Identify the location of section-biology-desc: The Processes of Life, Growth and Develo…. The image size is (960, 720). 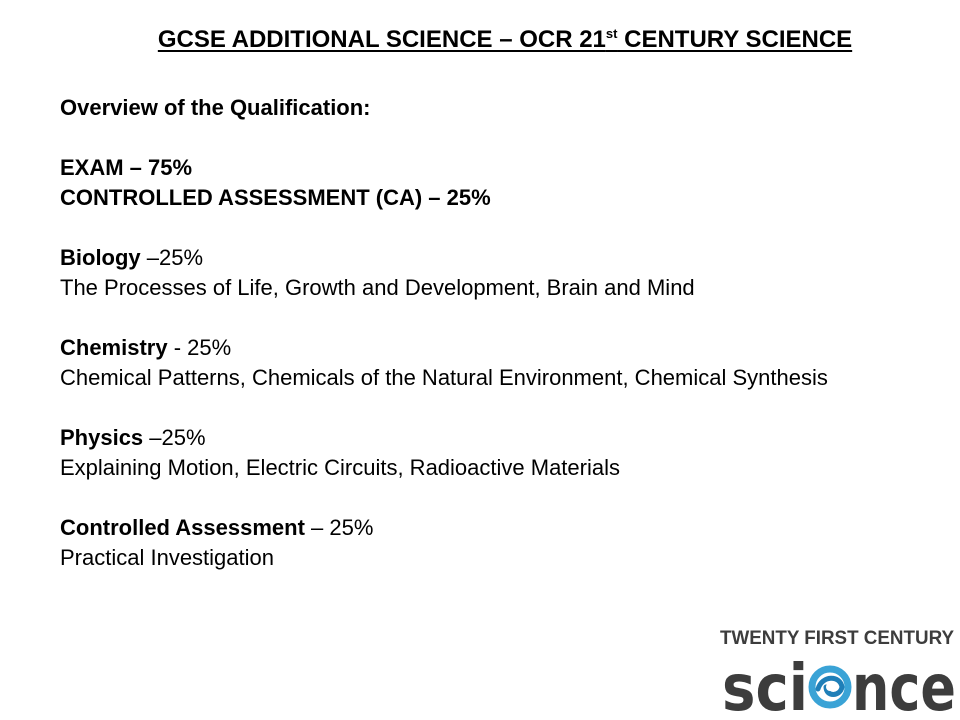
(377, 287).